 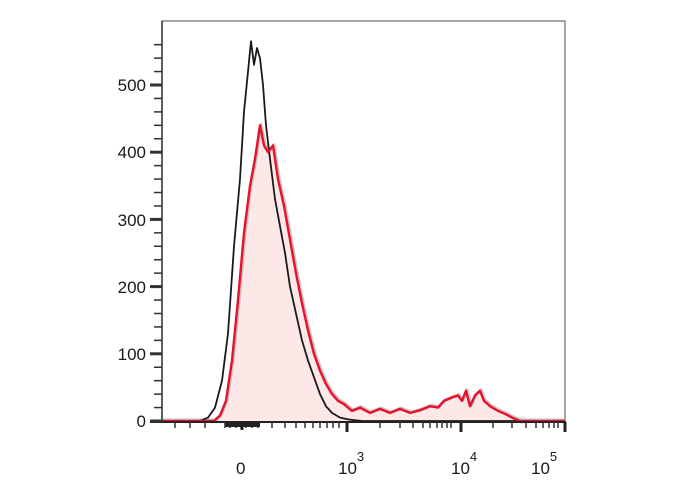 I want to click on y-axis-ticks, so click(x=156, y=233).